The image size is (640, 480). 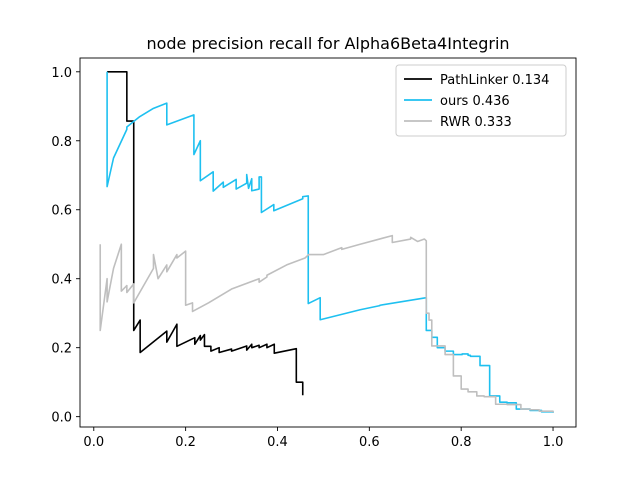 I want to click on y-tick-label: 0.6, so click(x=61, y=211).